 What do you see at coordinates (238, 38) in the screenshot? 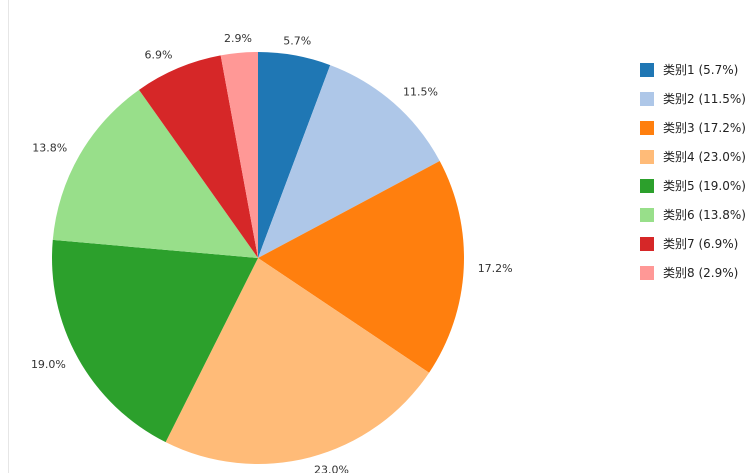
I see `pie-slice-label-8: 2.9%` at bounding box center [238, 38].